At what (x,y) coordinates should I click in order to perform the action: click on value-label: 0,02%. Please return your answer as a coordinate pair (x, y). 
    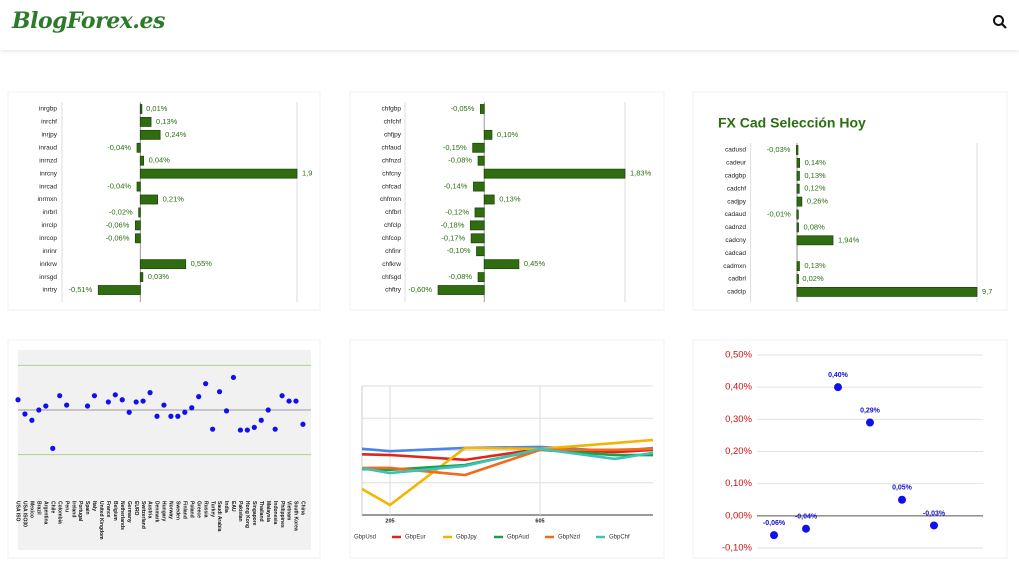
    Looking at the image, I should click on (813, 278).